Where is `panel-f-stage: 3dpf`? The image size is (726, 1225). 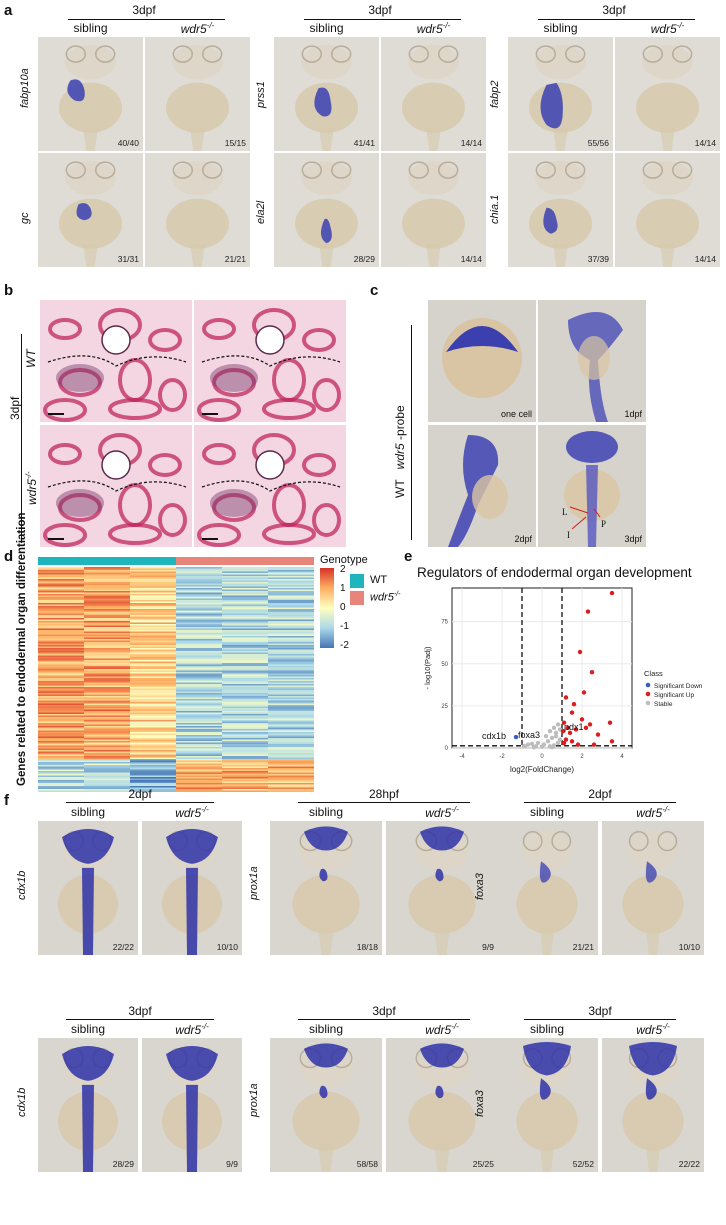
panel-f-stage: 3dpf is located at coordinates (600, 1011).